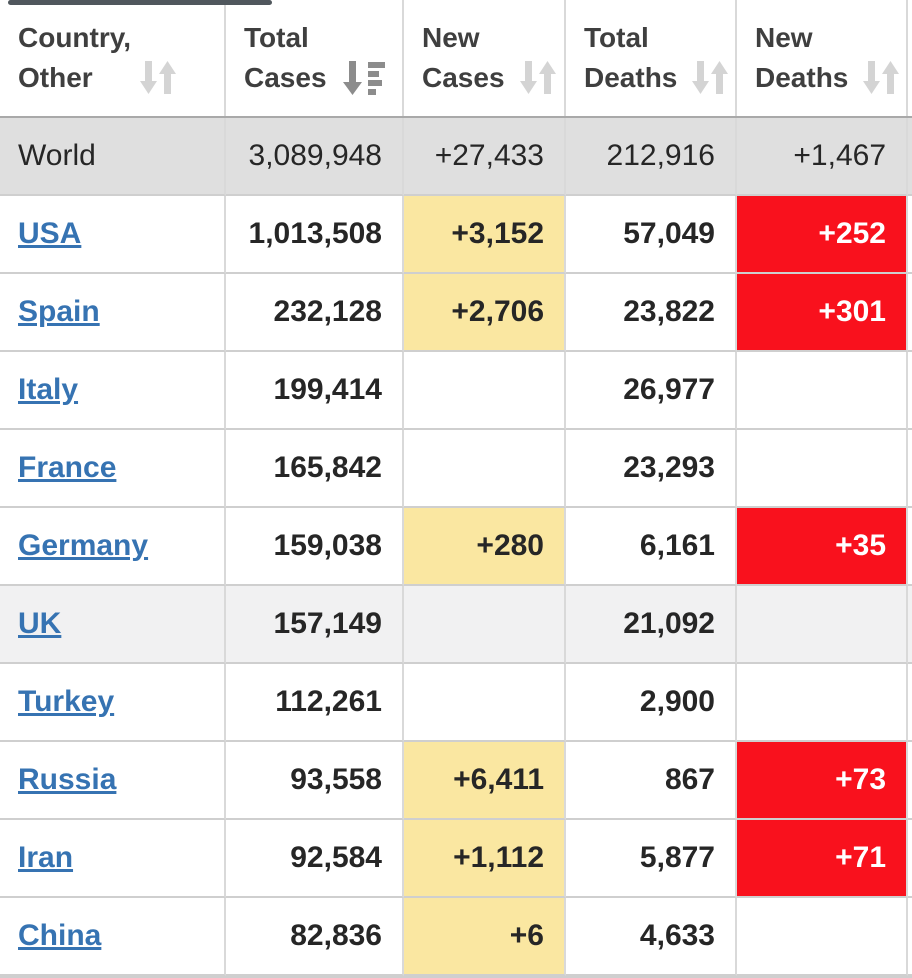 This screenshot has height=978, width=912. I want to click on new-cases-cell: +6,411, so click(485, 781).